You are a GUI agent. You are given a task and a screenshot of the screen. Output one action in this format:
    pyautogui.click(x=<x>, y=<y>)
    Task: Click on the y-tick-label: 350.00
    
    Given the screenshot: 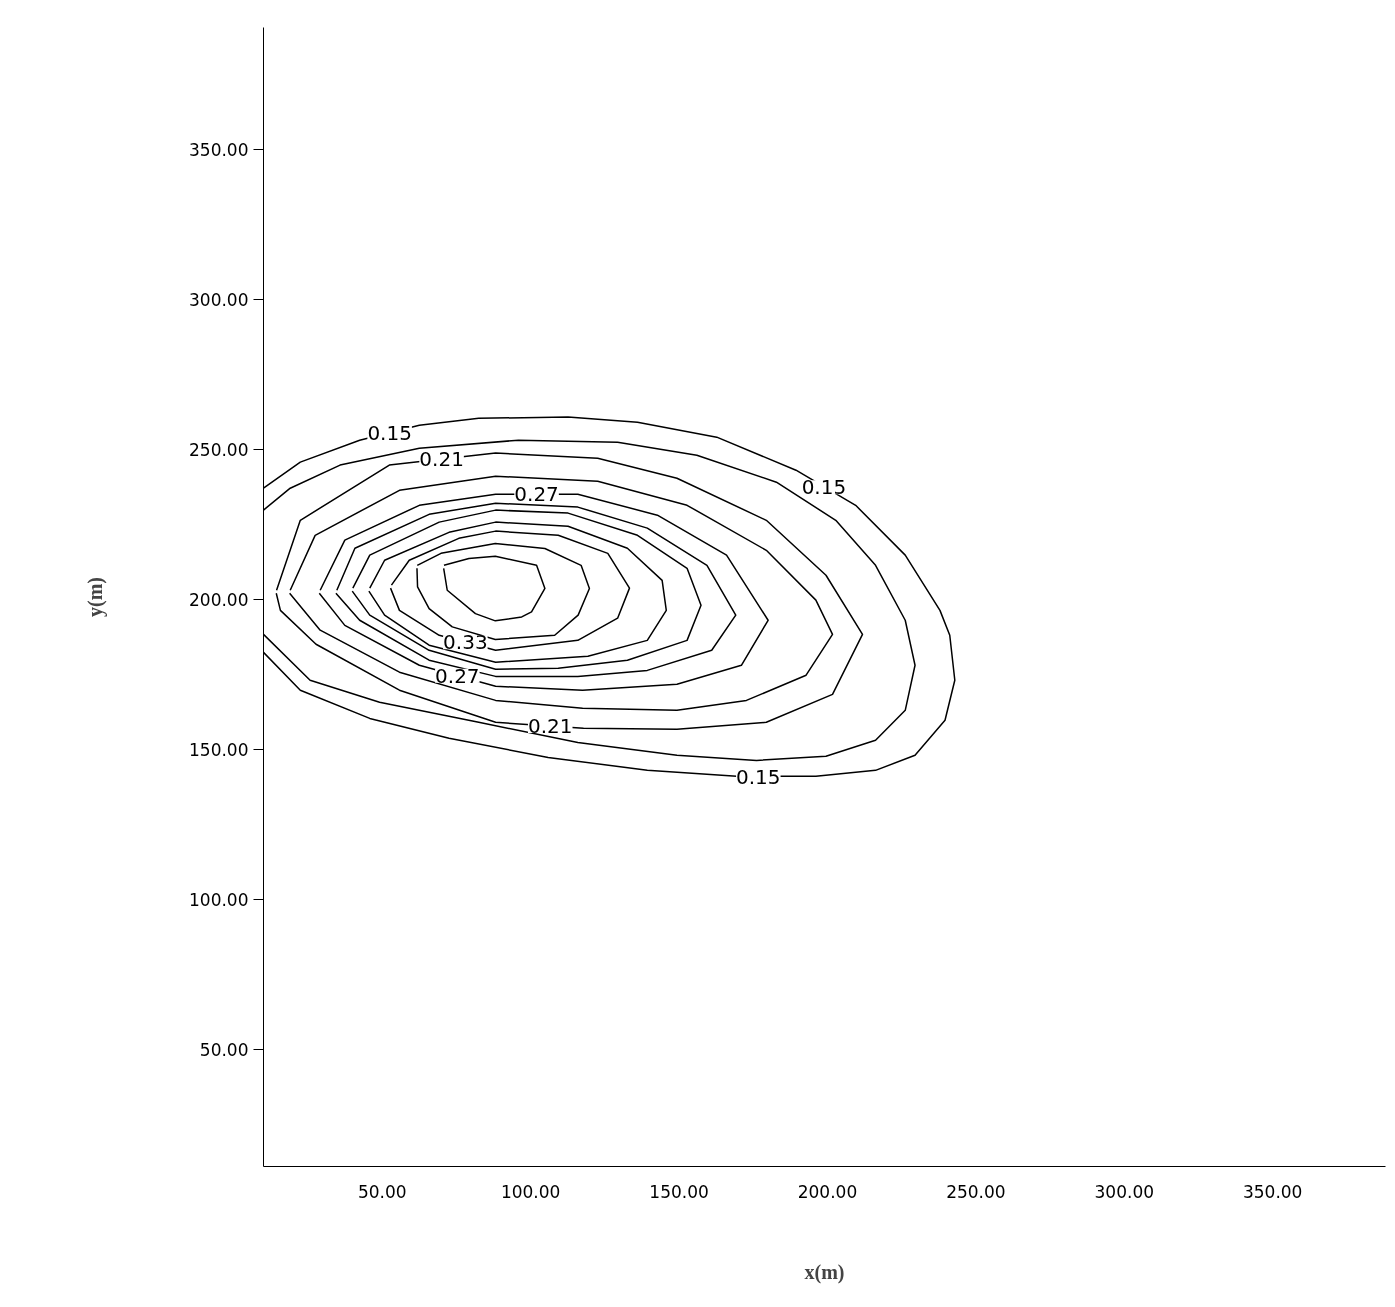 What is the action you would take?
    pyautogui.click(x=219, y=149)
    